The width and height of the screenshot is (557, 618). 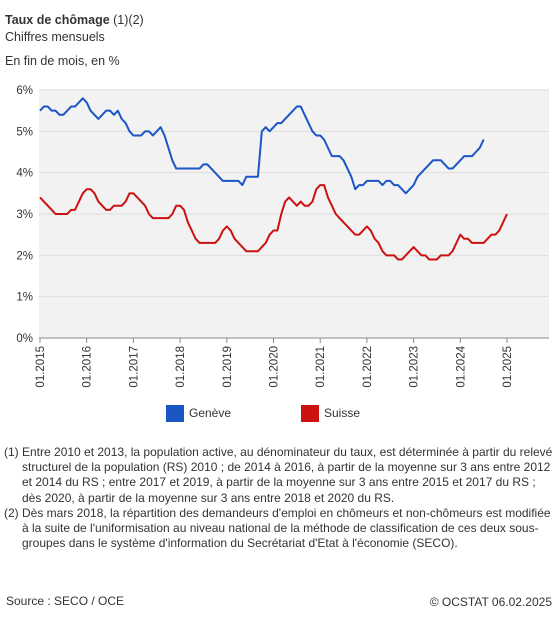 What do you see at coordinates (24, 256) in the screenshot?
I see `y-tick-label: 2%` at bounding box center [24, 256].